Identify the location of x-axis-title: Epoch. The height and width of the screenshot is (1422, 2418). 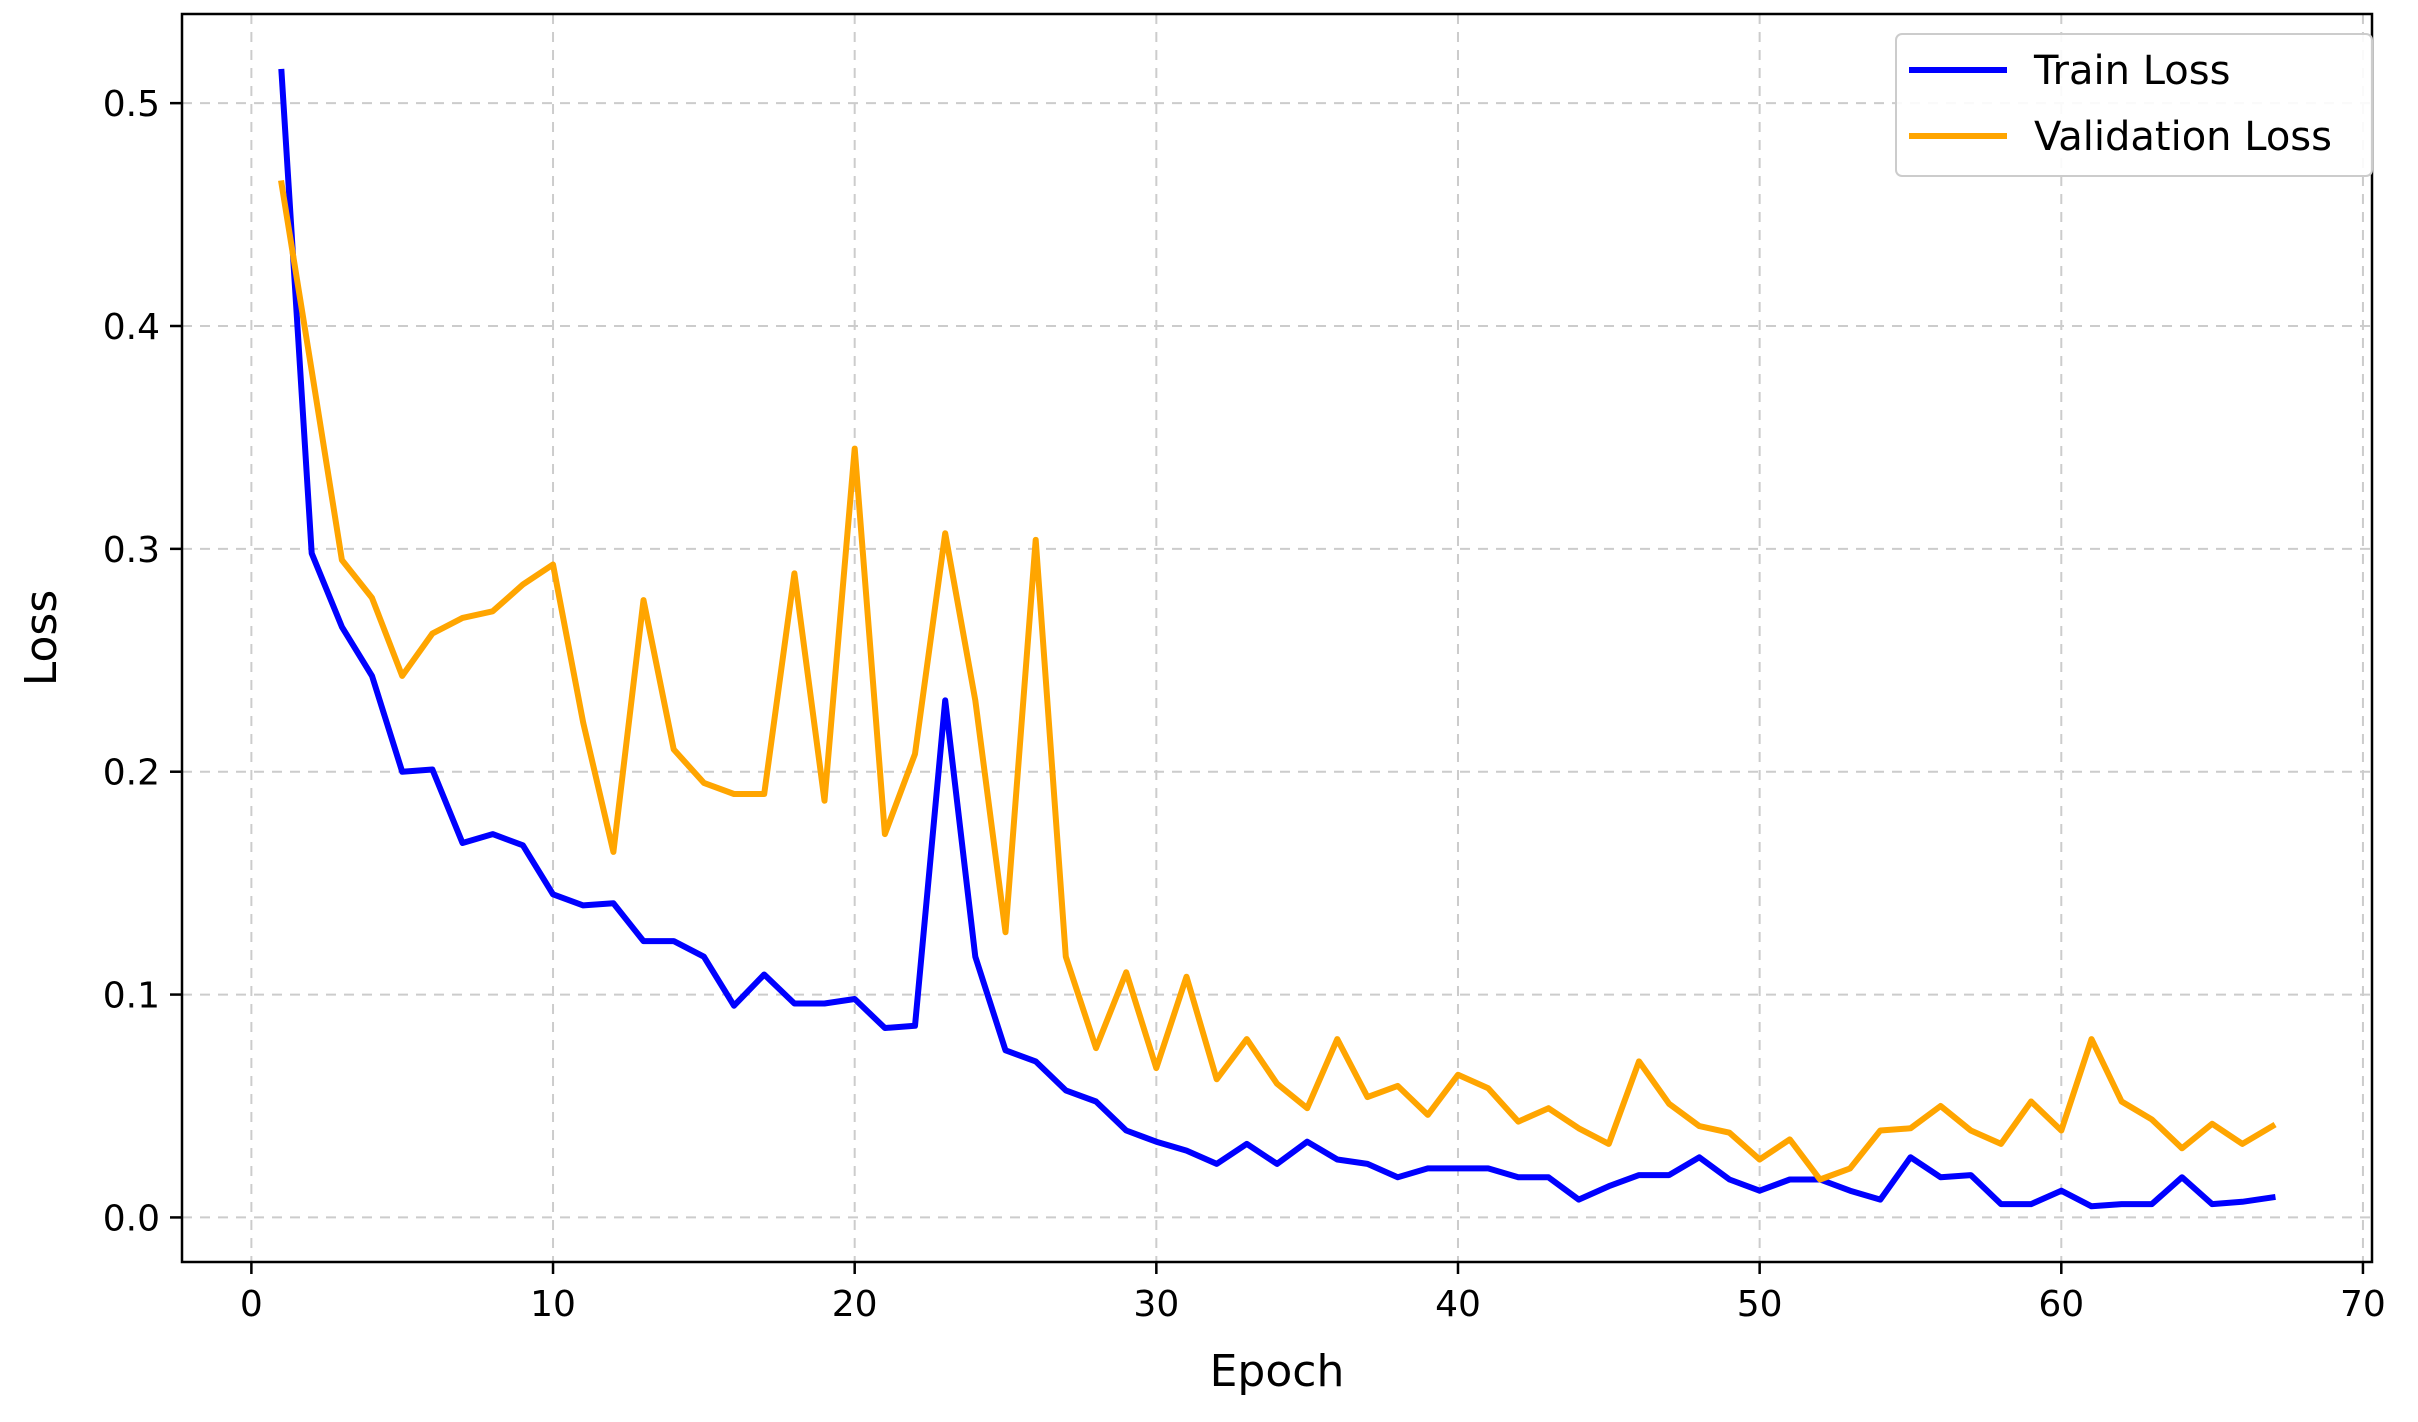
(1277, 1371).